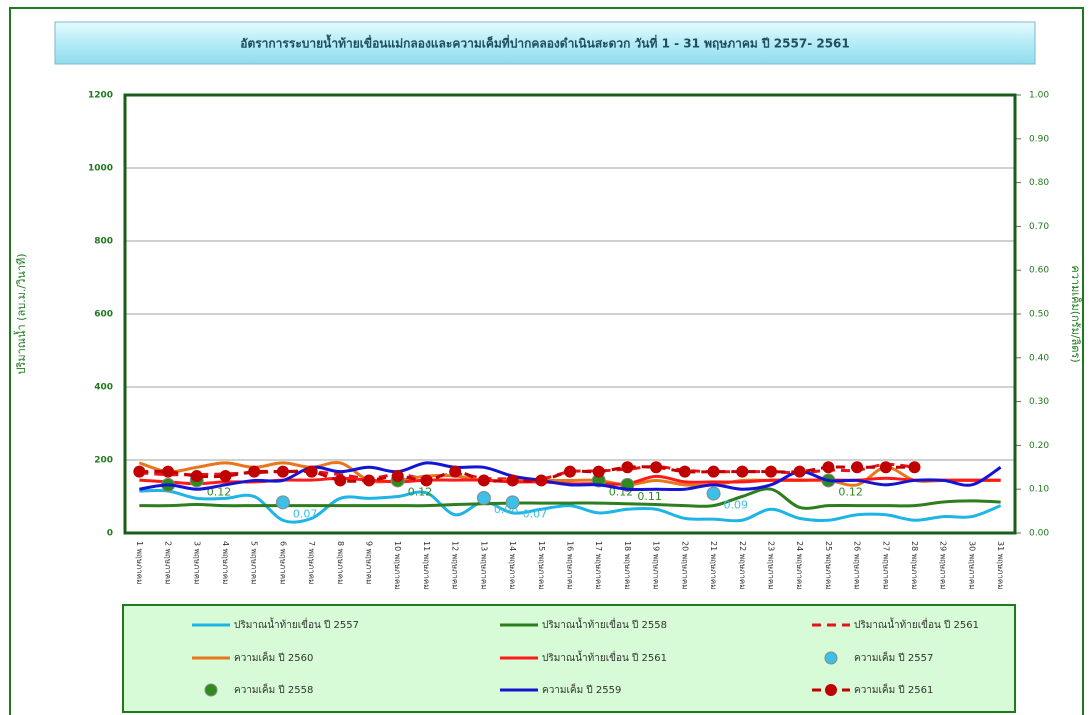 The height and width of the screenshot is (715, 1091). What do you see at coordinates (713, 565) in the screenshot?
I see `x-tick-label: 21 พฤษภาคม` at bounding box center [713, 565].